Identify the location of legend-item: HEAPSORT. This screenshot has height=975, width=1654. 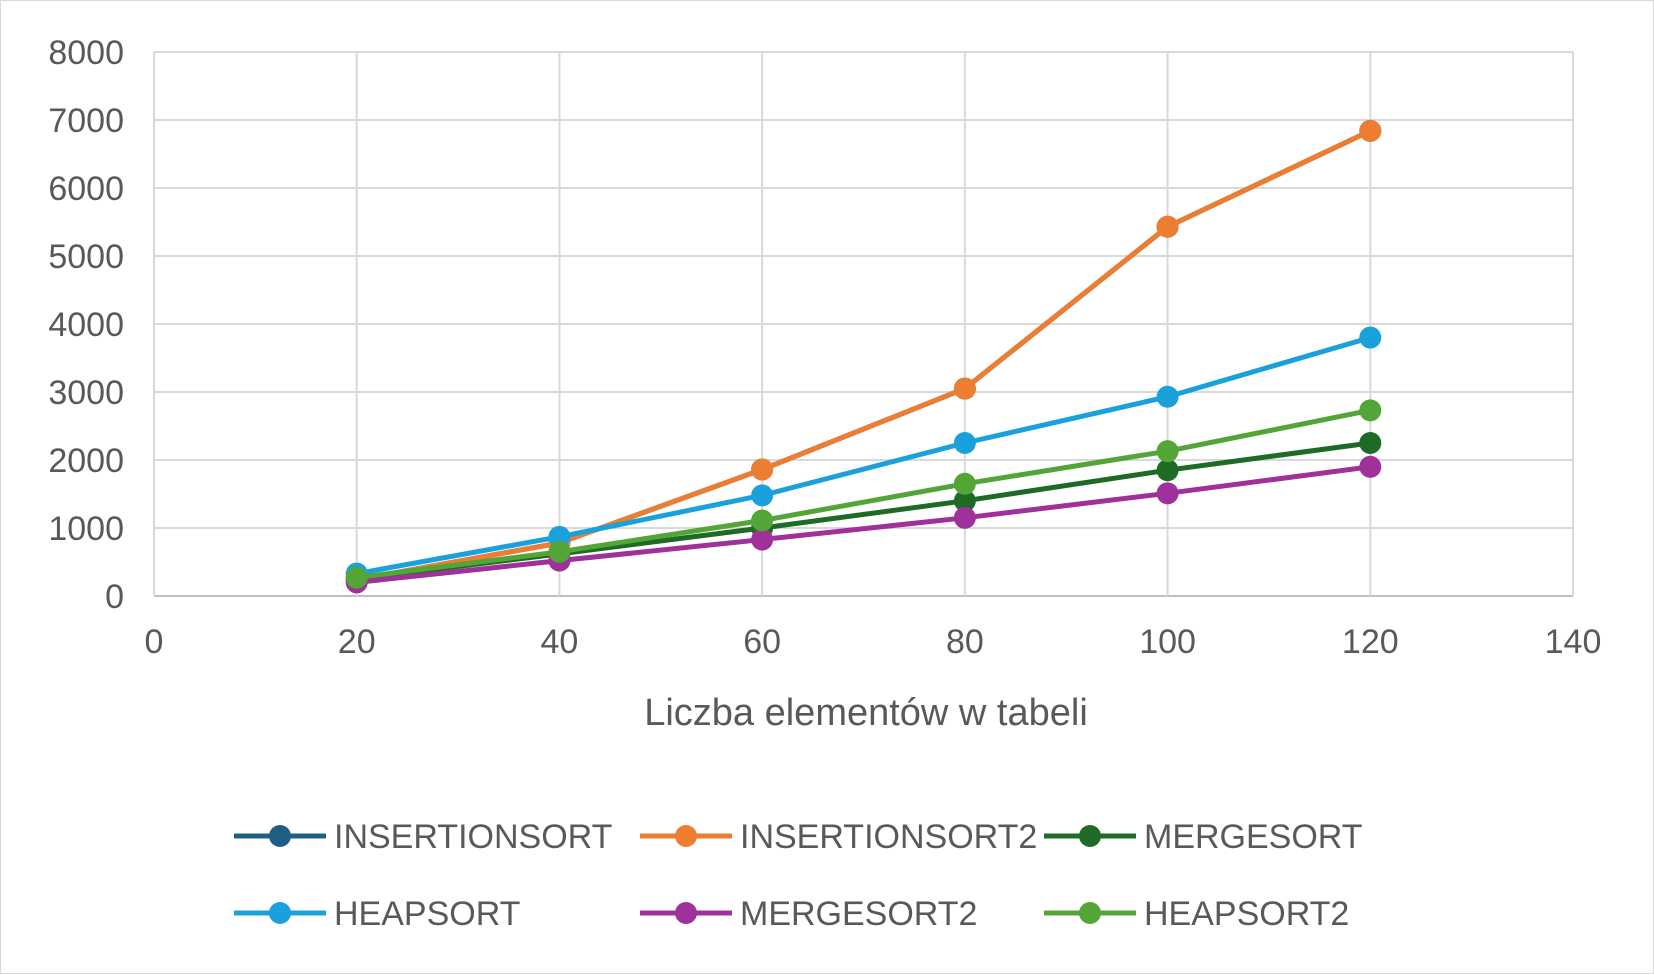
(377, 914).